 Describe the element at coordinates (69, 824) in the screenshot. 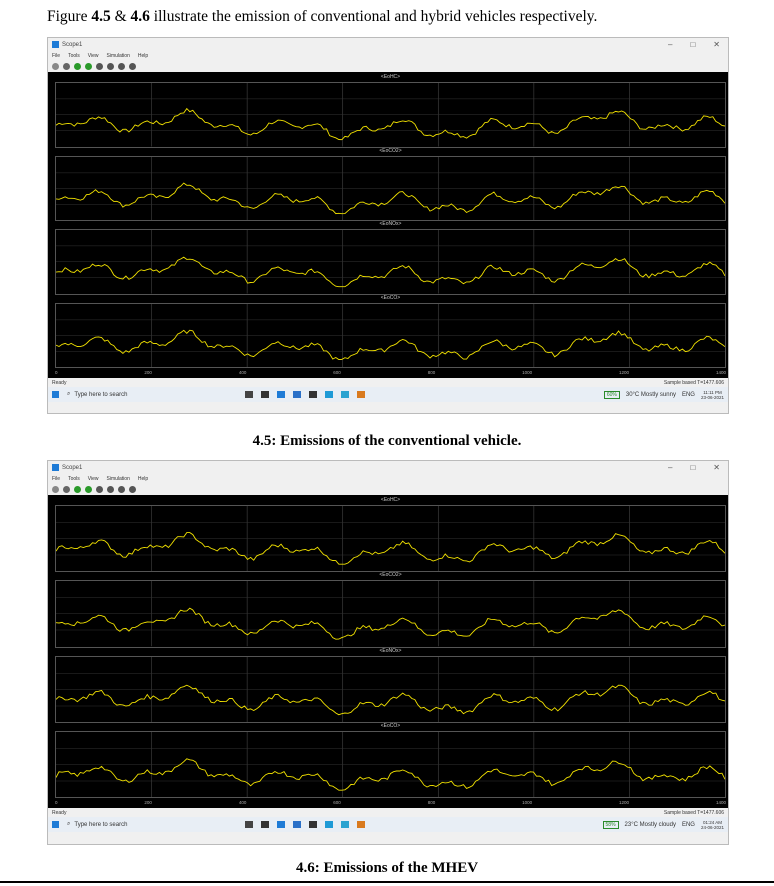

I see `search-icon: ⌕` at that location.